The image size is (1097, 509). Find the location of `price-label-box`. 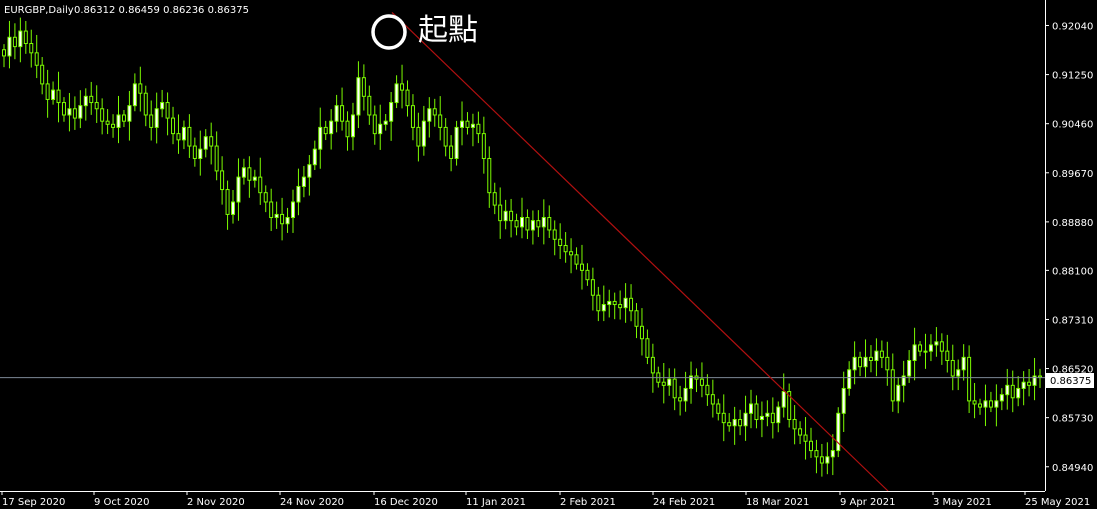

price-label-box is located at coordinates (1070, 380).